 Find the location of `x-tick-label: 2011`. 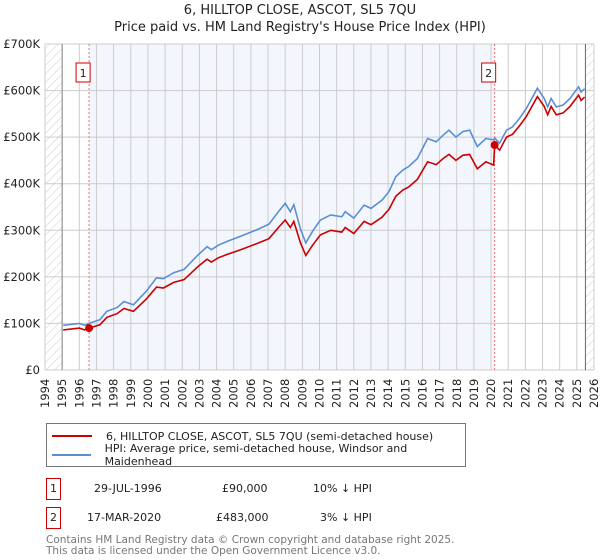

x-tick-label: 2011 is located at coordinates (337, 393).